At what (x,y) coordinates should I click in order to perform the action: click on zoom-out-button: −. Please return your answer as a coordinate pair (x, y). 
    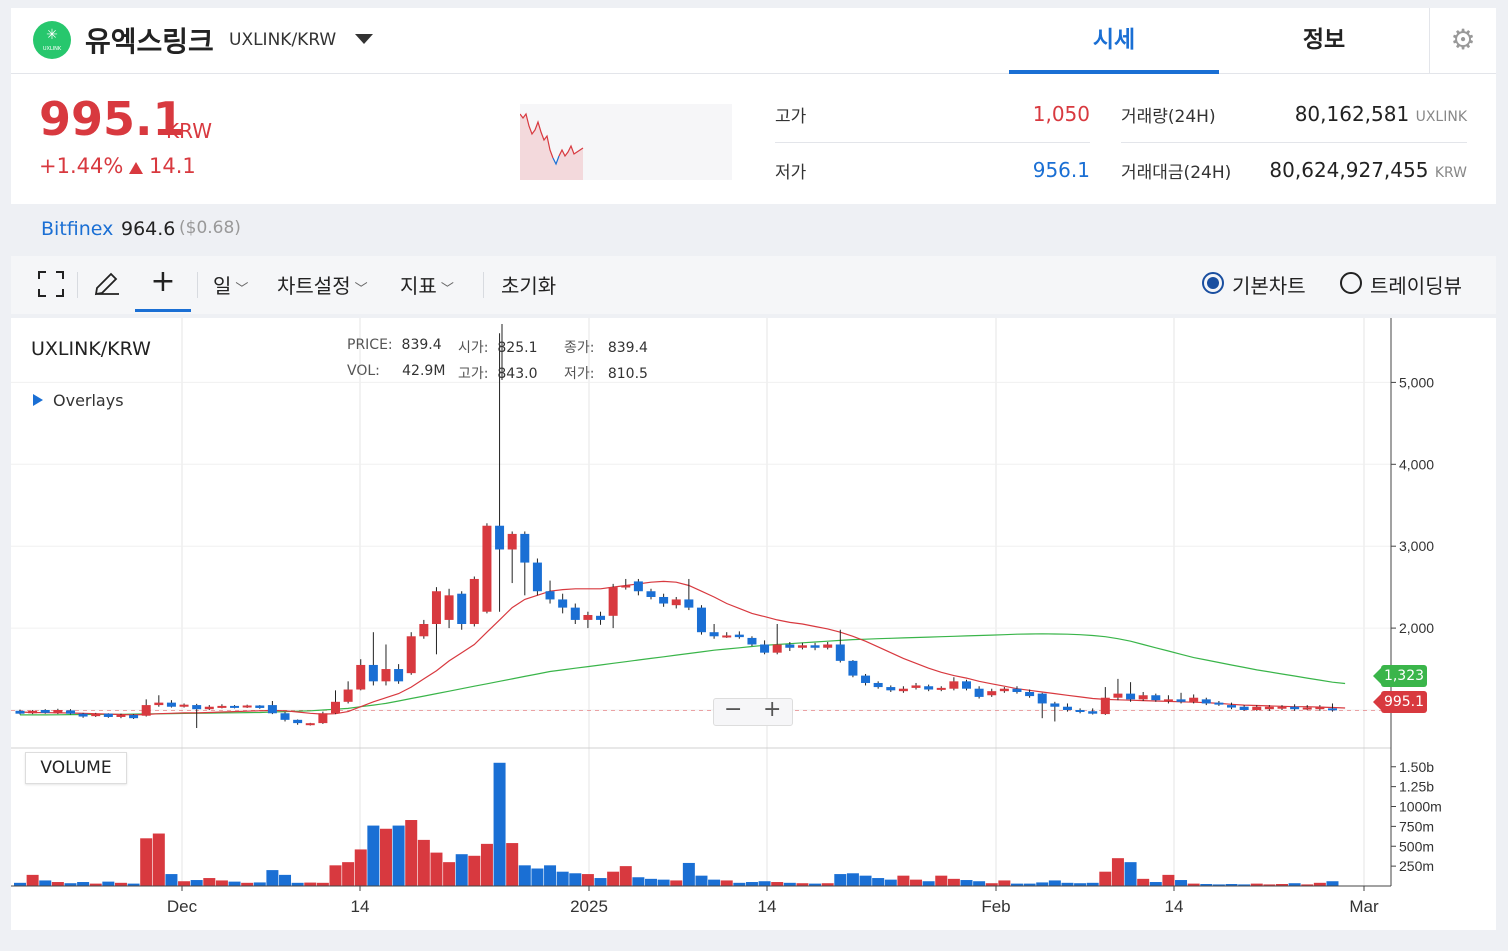
    Looking at the image, I should click on (733, 709).